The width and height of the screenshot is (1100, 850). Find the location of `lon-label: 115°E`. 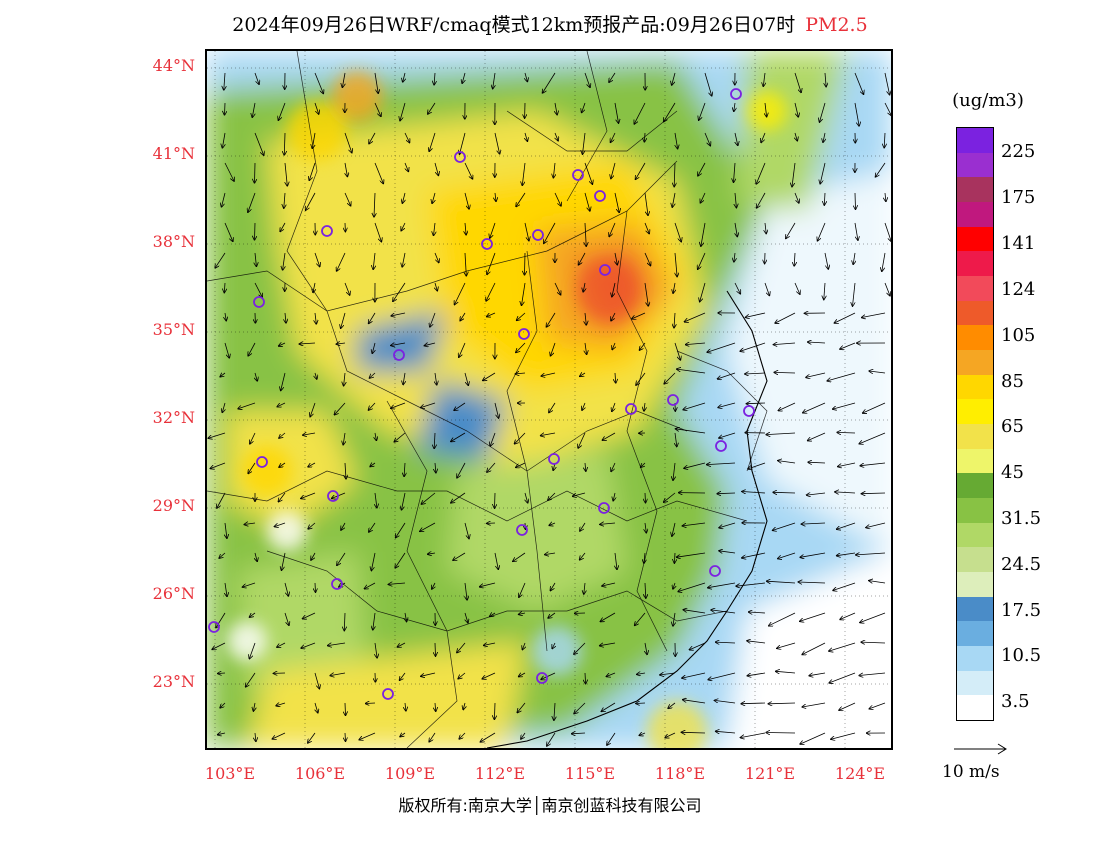

lon-label: 115°E is located at coordinates (590, 773).